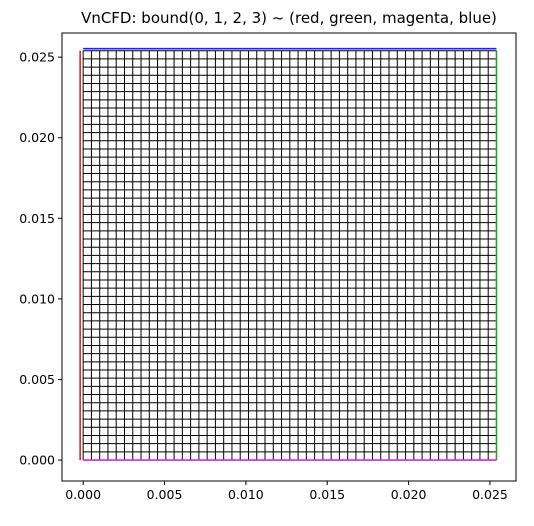 Image resolution: width=534 pixels, height=526 pixels. Describe the element at coordinates (37, 460) in the screenshot. I see `y-tick-label: 0.000` at that location.